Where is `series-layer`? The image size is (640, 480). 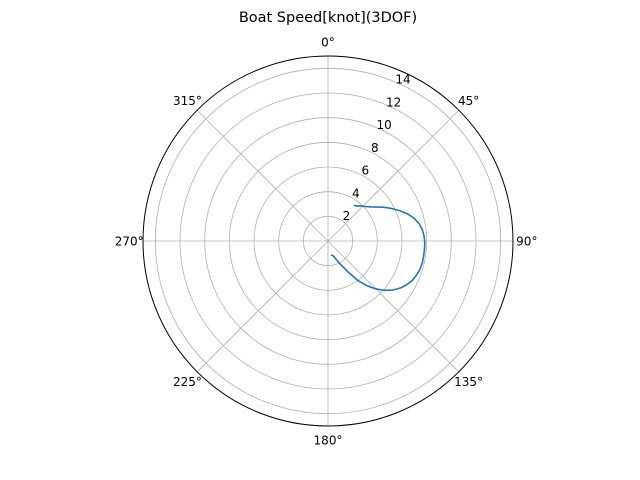
series-layer is located at coordinates (378, 248).